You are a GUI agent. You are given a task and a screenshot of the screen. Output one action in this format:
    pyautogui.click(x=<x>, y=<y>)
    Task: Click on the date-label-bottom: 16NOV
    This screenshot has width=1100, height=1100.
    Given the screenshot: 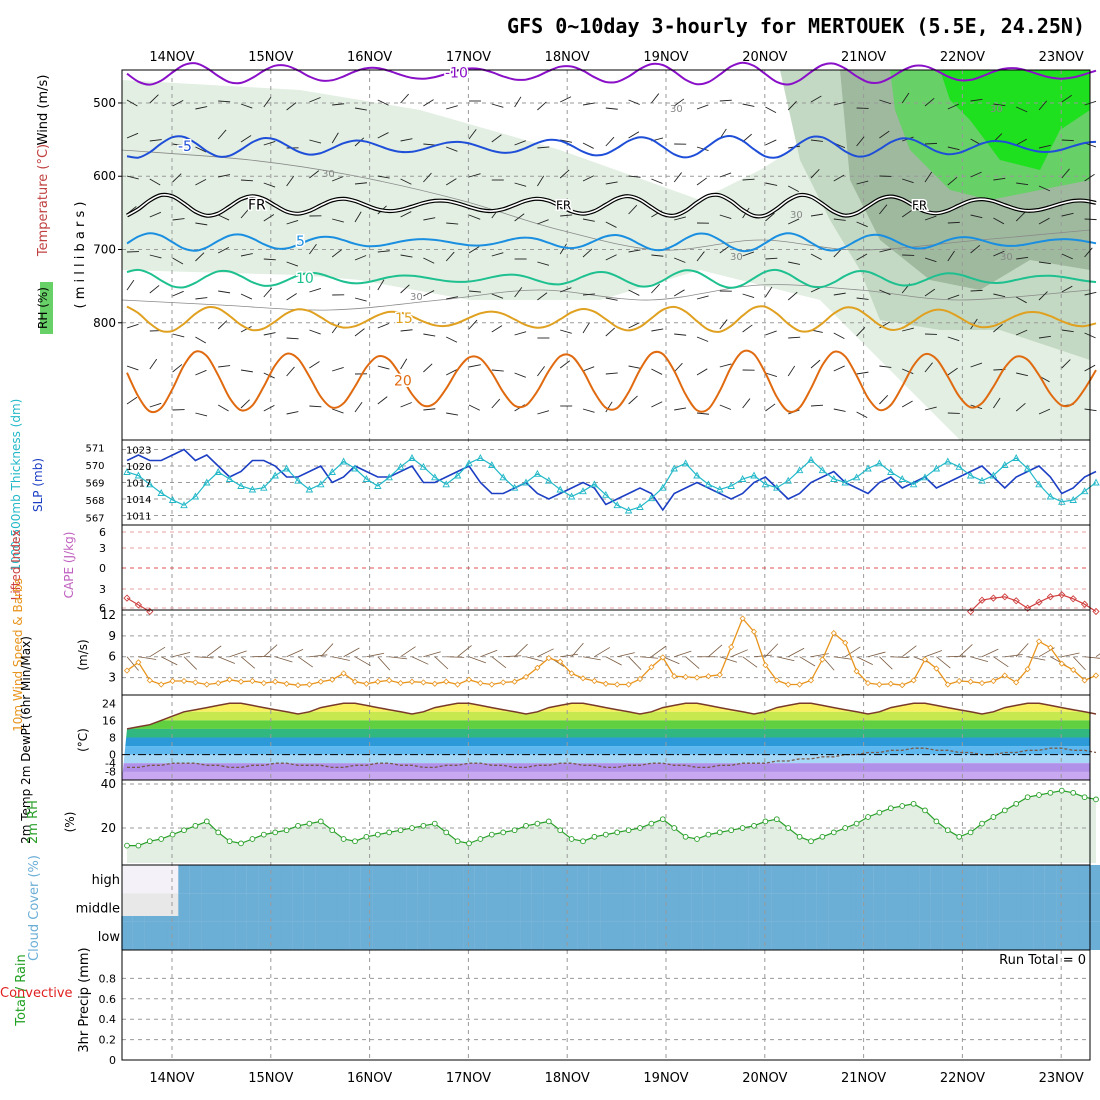 What is the action you would take?
    pyautogui.click(x=369, y=1078)
    